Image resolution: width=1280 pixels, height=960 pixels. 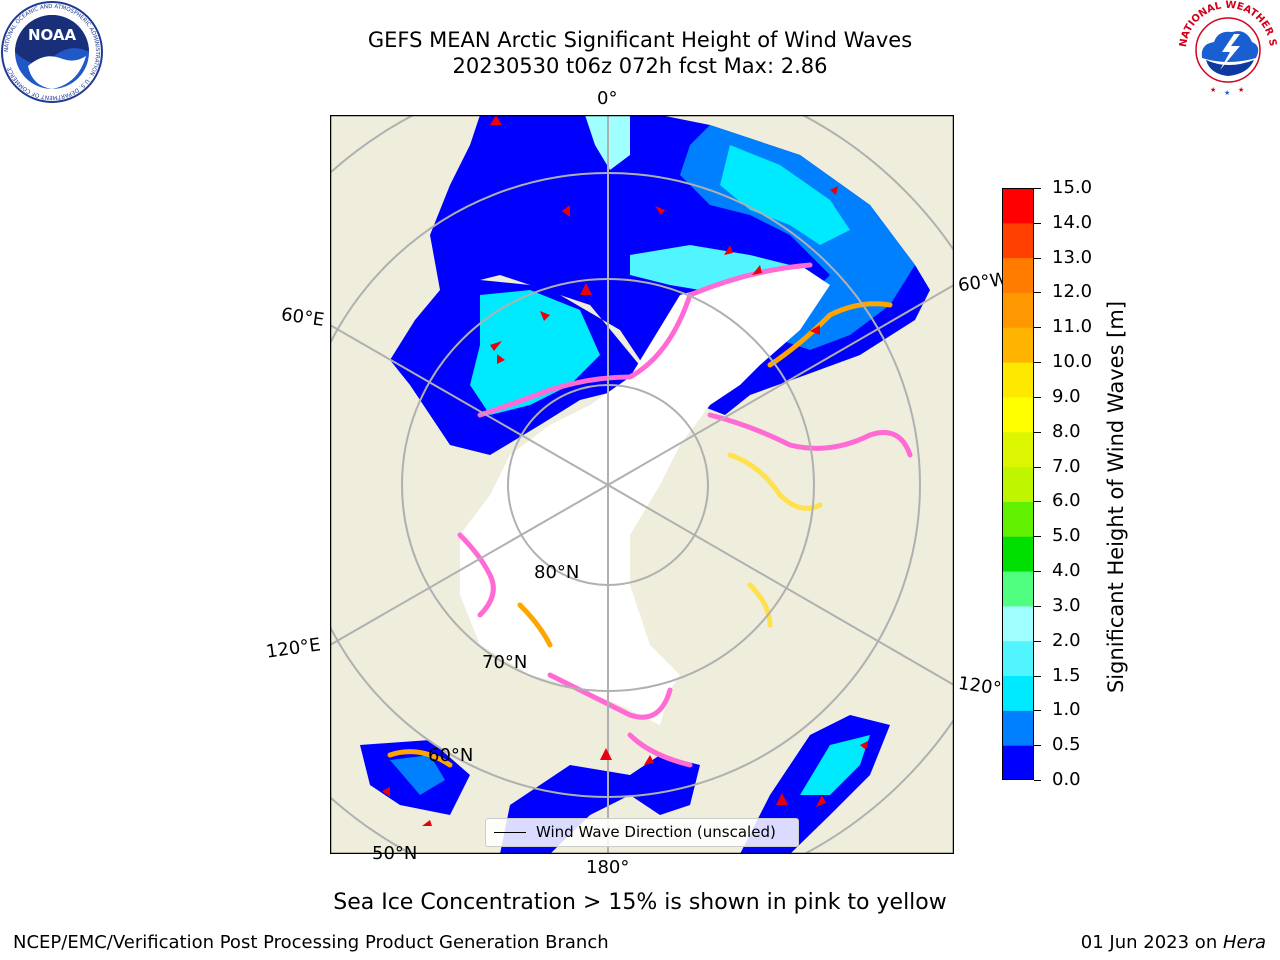 What do you see at coordinates (1173, 942) in the screenshot?
I see `footer-date: 01 Jun 2023 on Hera` at bounding box center [1173, 942].